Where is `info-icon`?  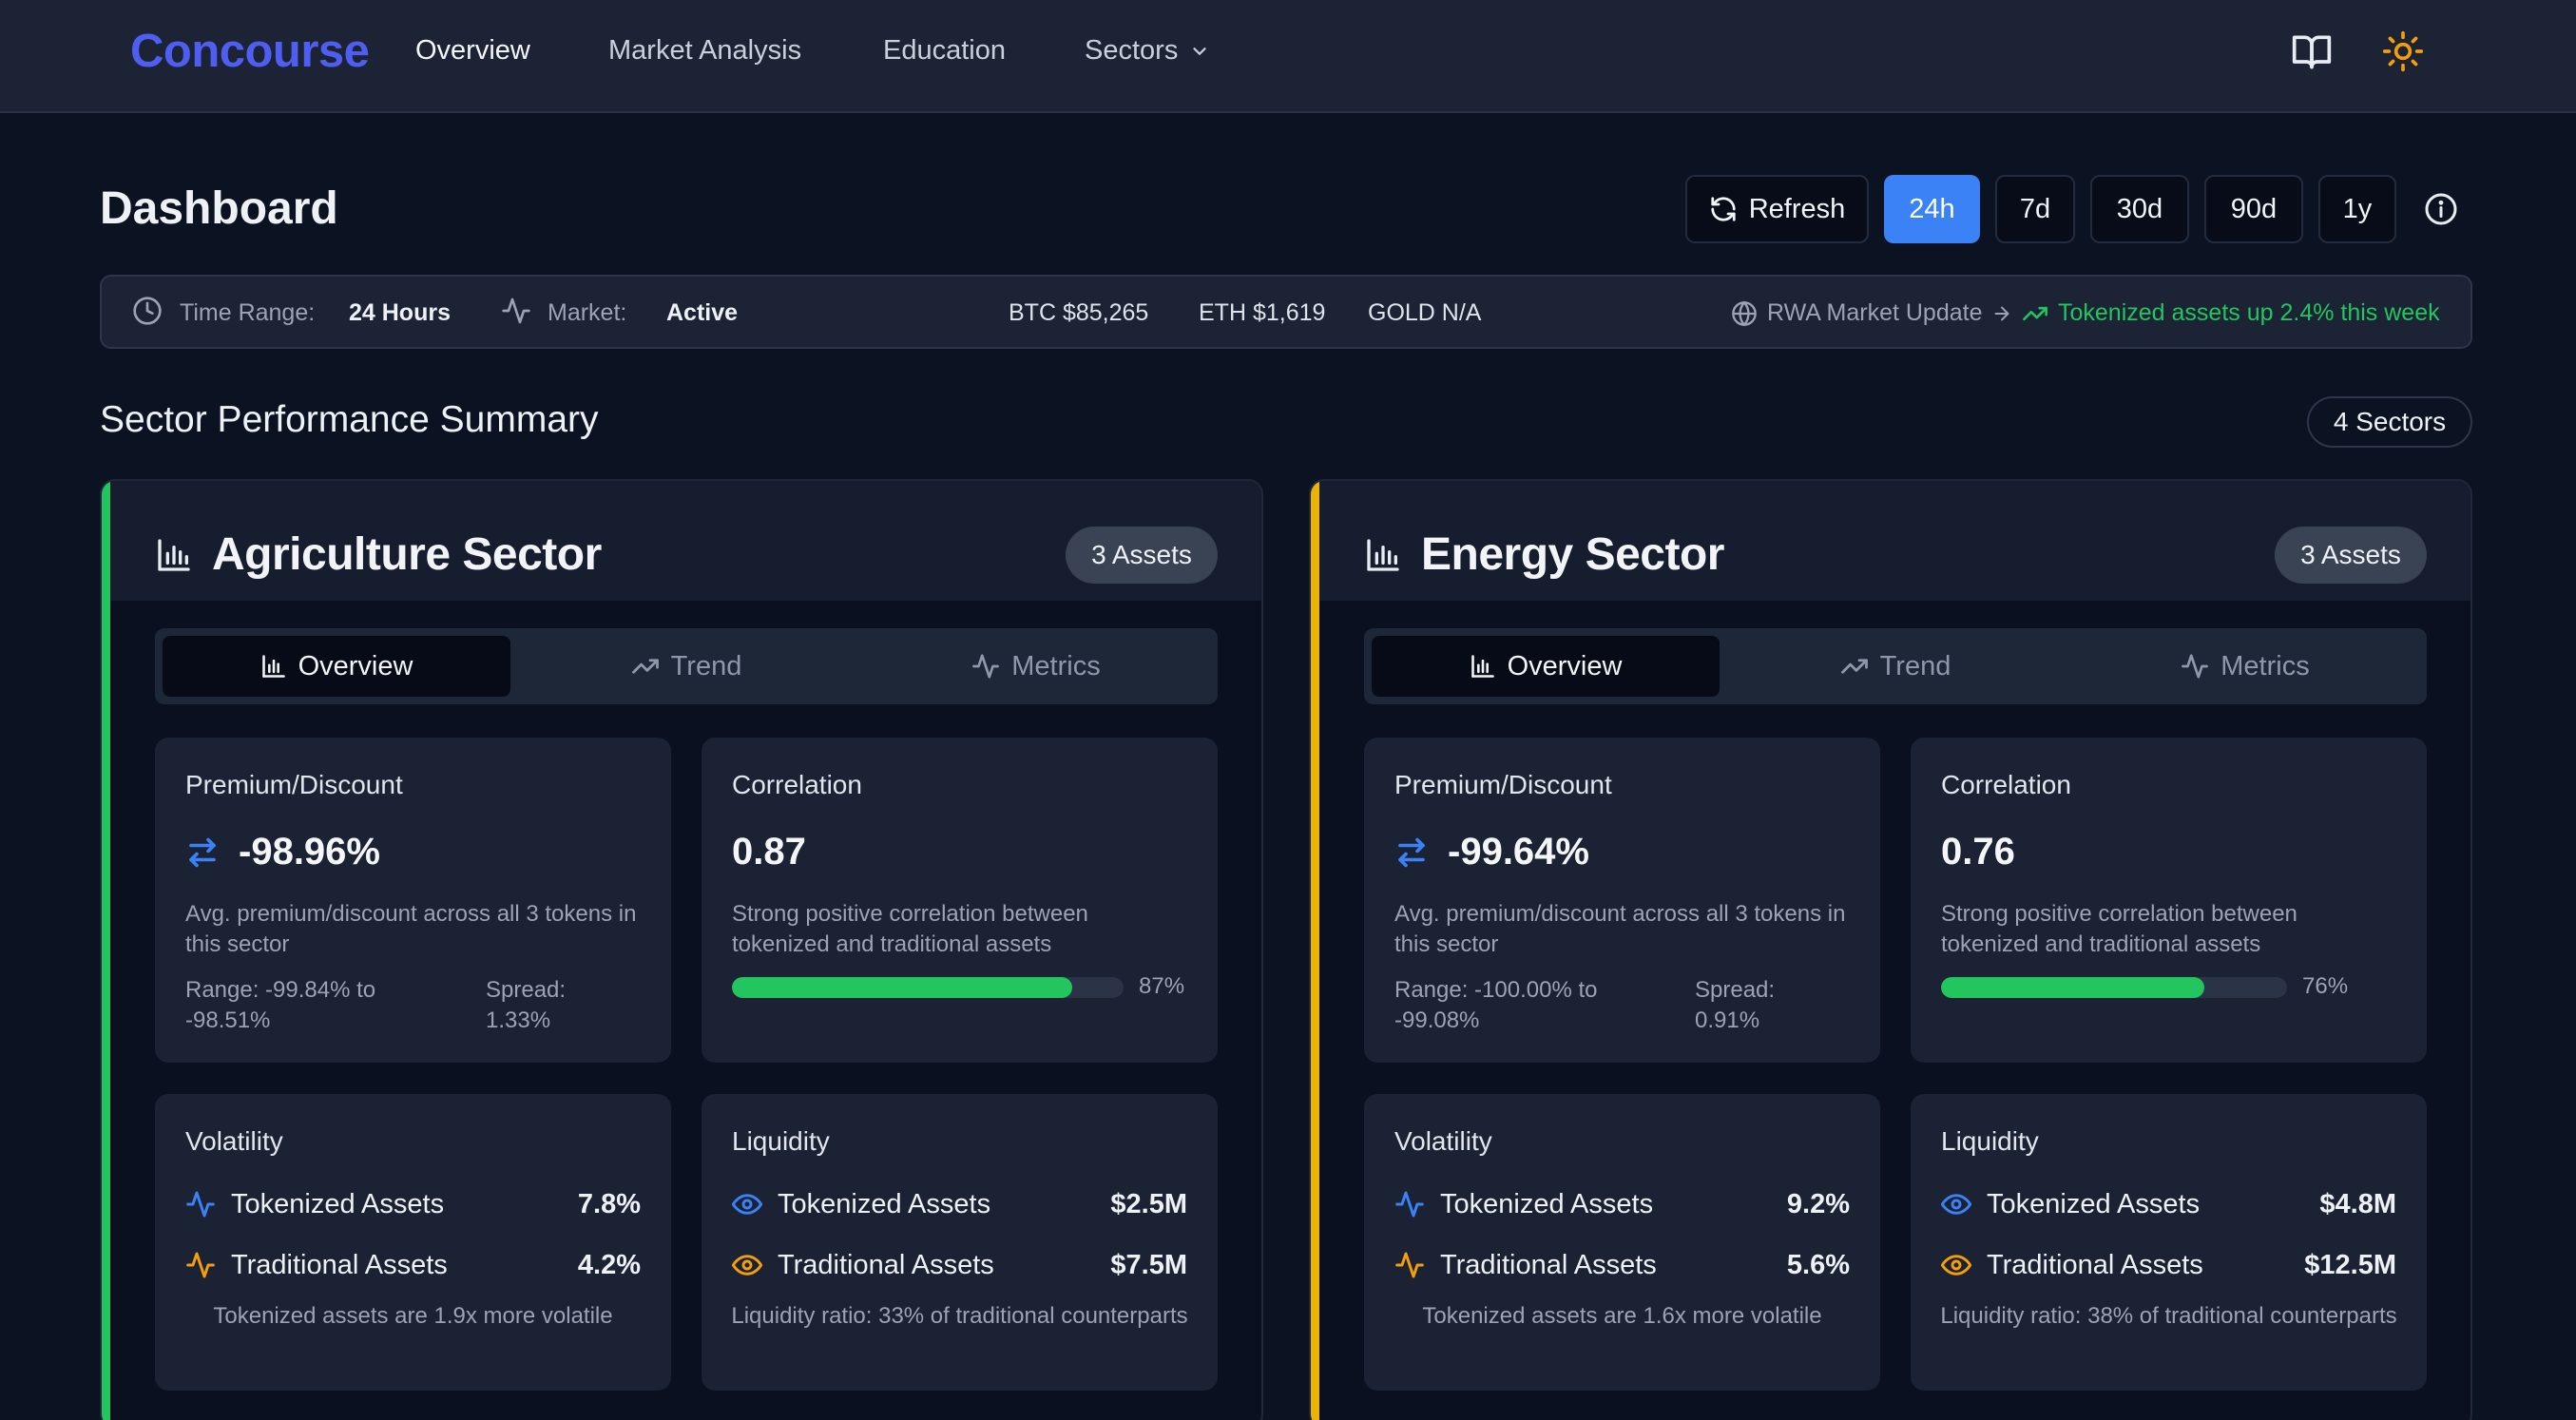
info-icon is located at coordinates (2441, 209).